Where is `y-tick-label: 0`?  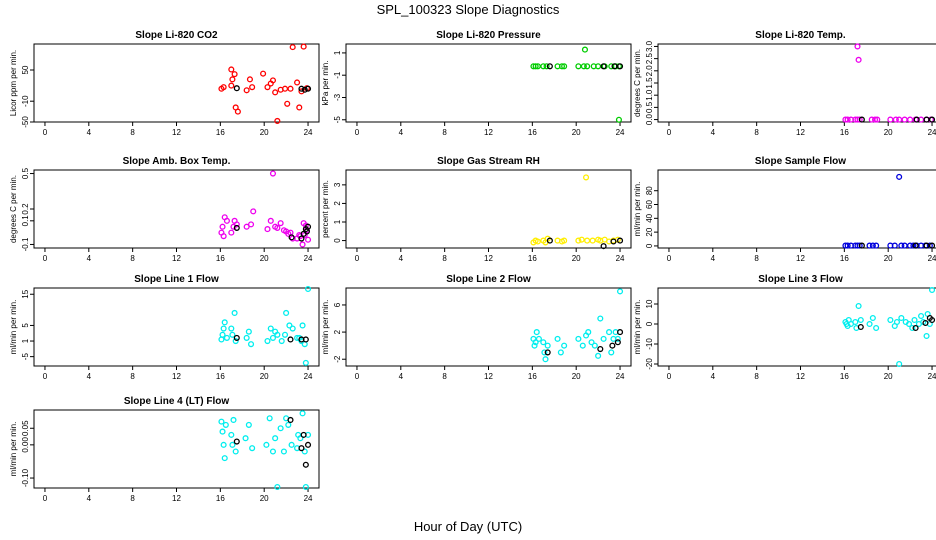
y-tick-label: 0 is located at coordinates (649, 323).